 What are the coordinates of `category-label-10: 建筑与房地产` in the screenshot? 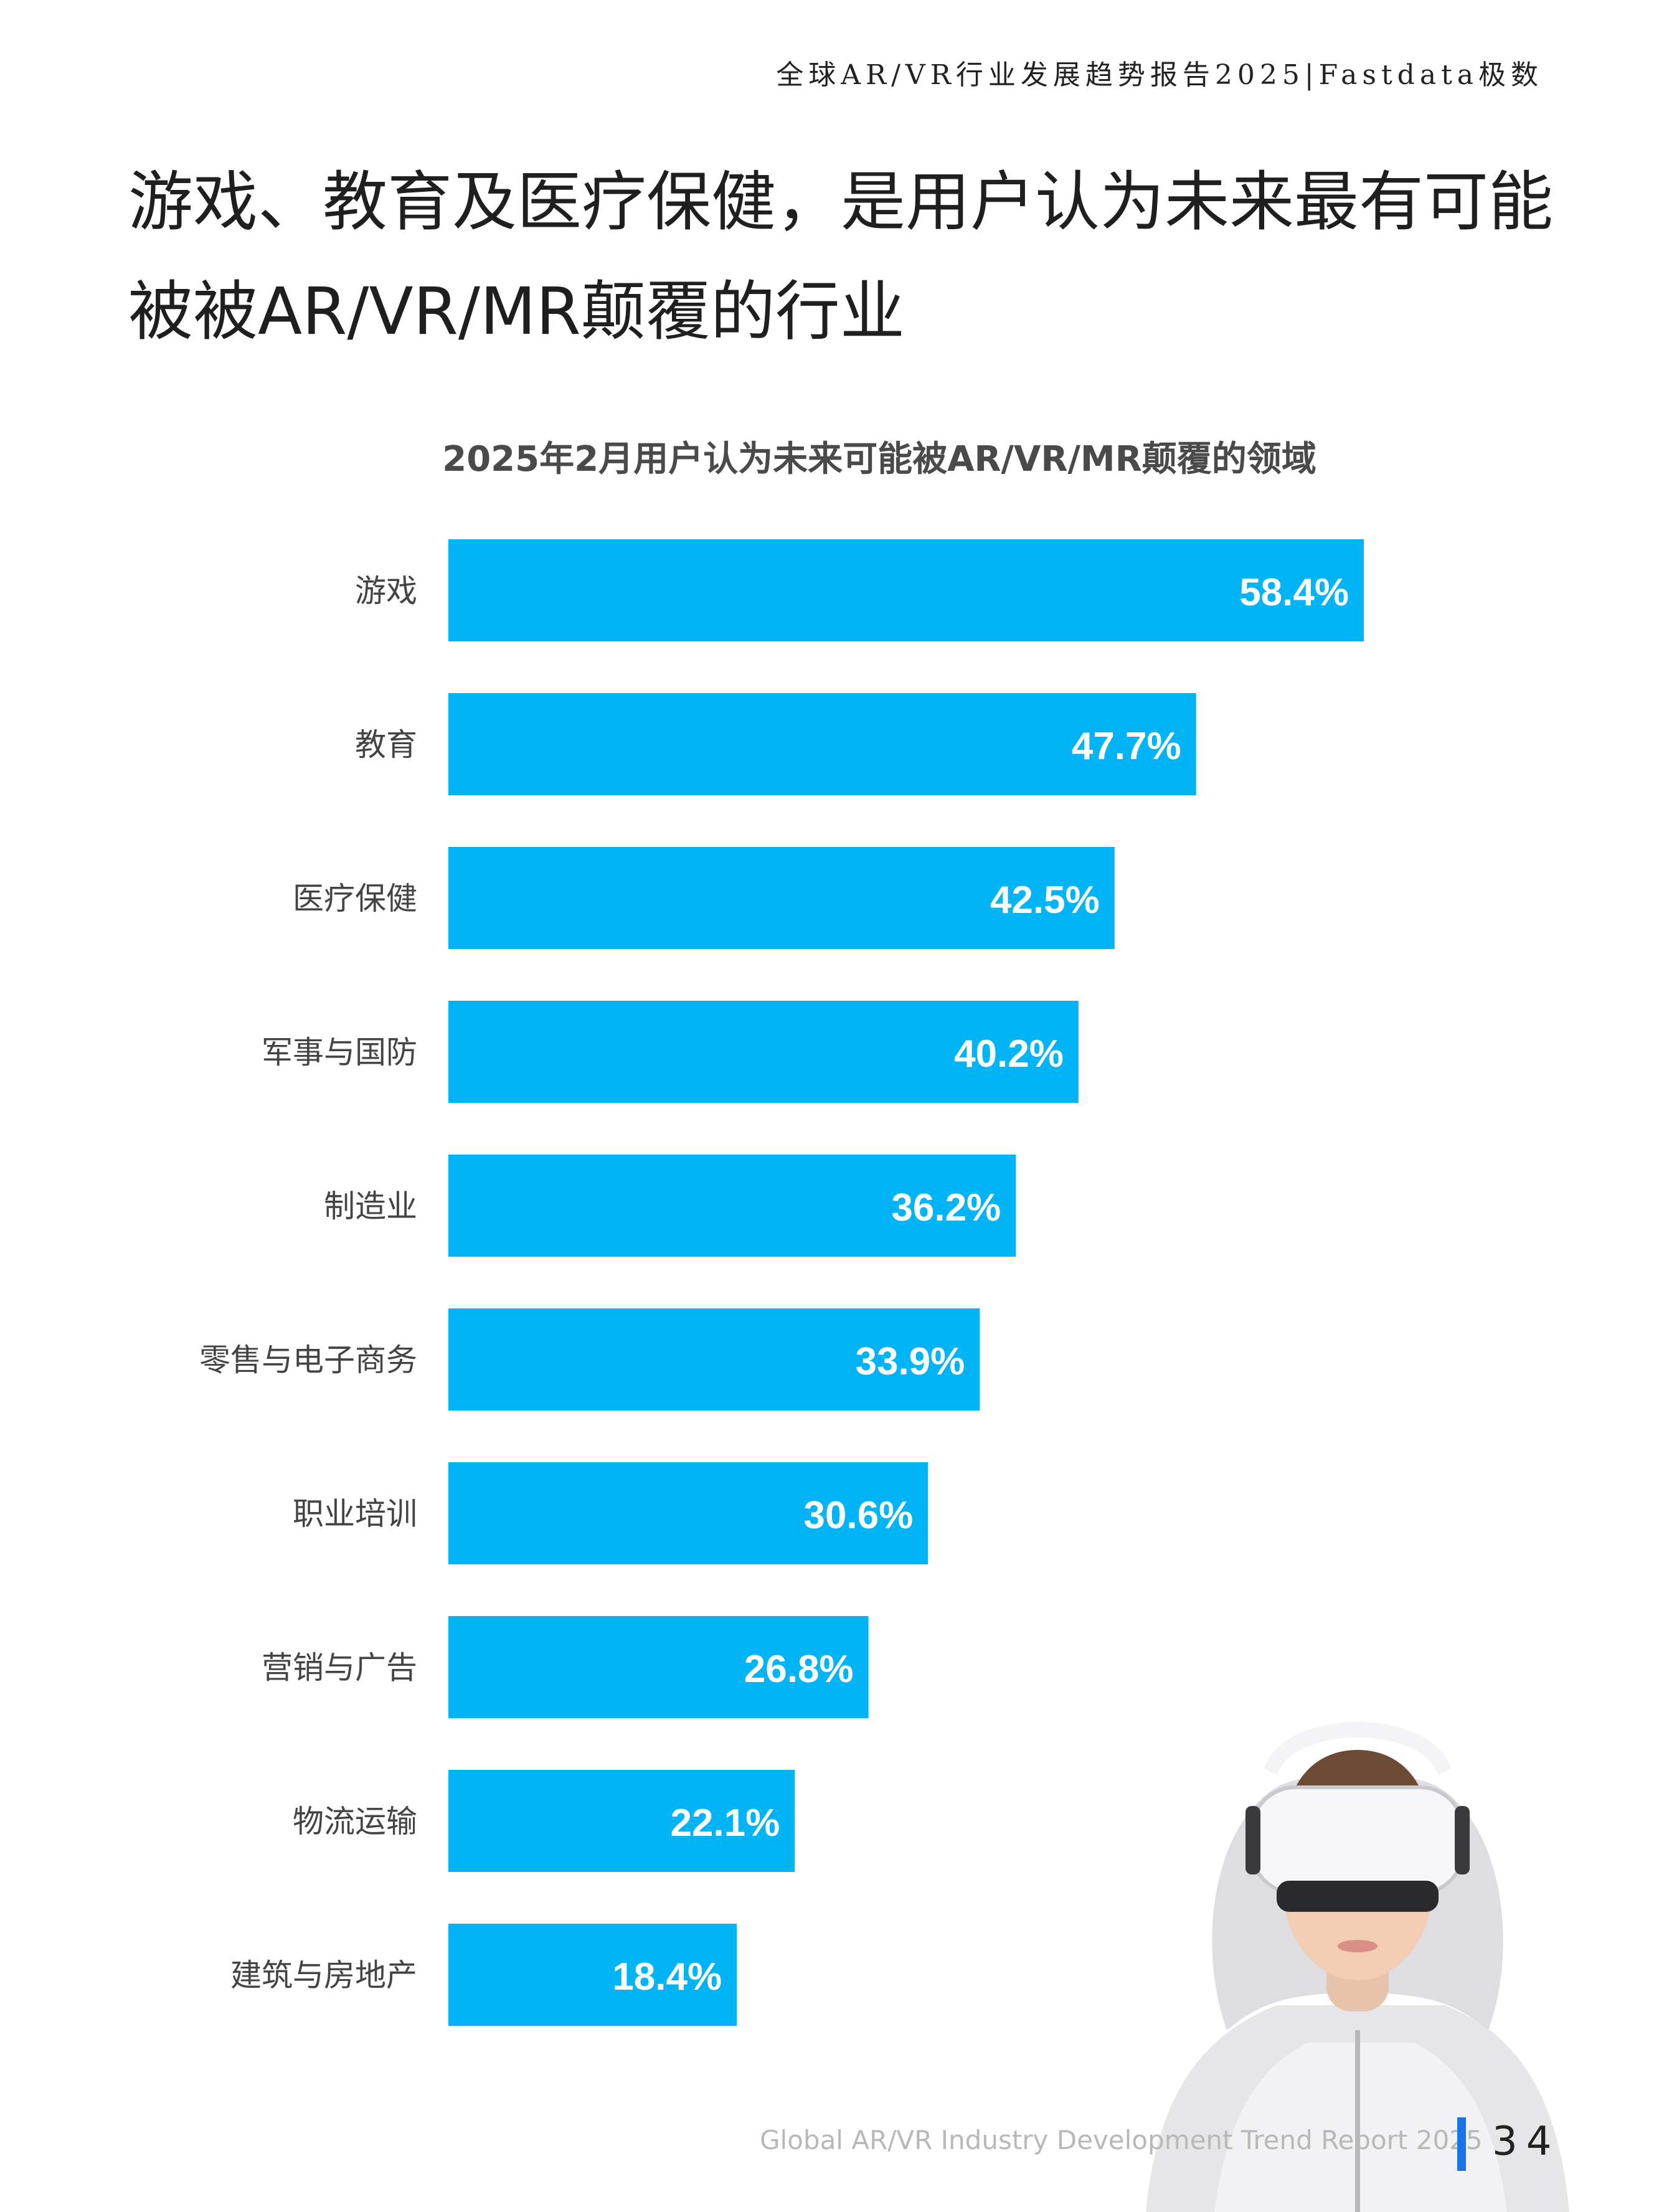 It's located at (324, 1975).